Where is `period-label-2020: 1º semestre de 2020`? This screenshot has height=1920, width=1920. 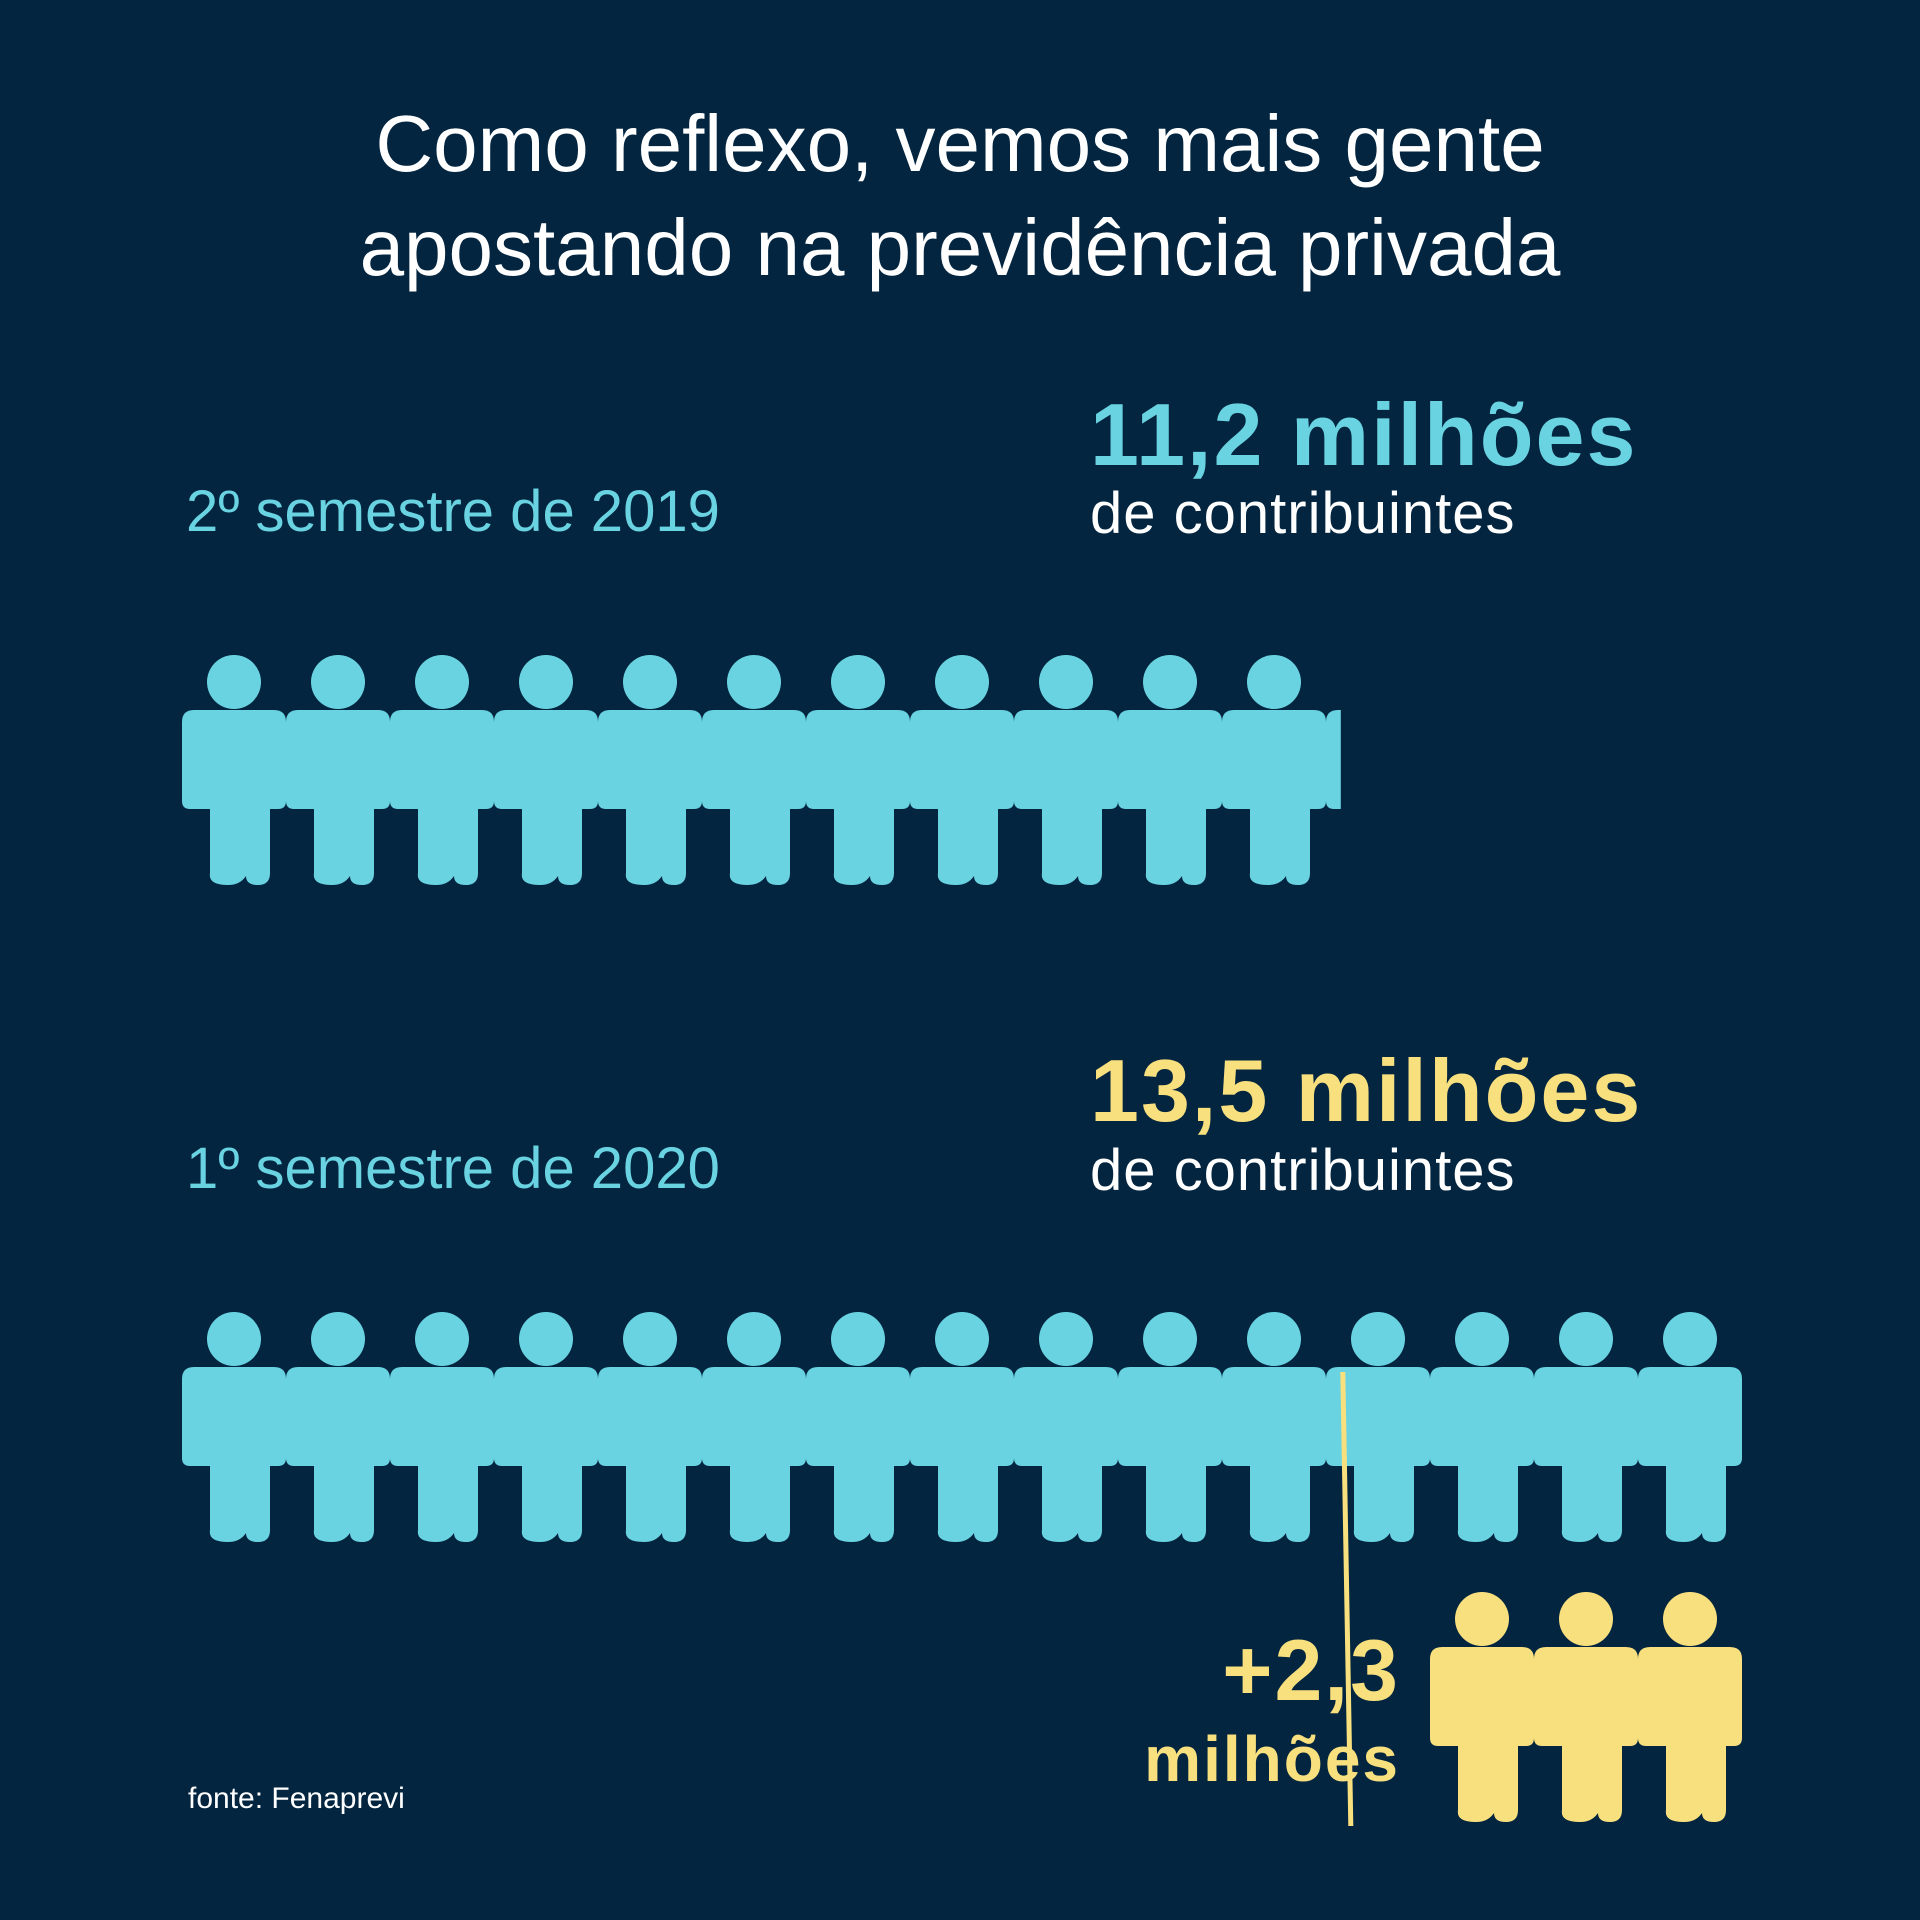
period-label-2020: 1º semestre de 2020 is located at coordinates (453, 1168).